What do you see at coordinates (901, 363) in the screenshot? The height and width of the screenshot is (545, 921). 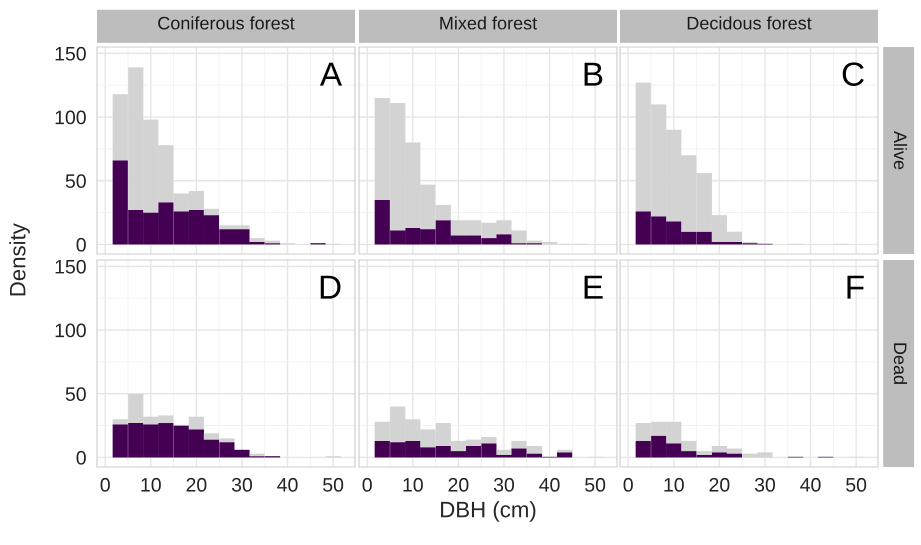 I see `y2-axis-title: Dead` at bounding box center [901, 363].